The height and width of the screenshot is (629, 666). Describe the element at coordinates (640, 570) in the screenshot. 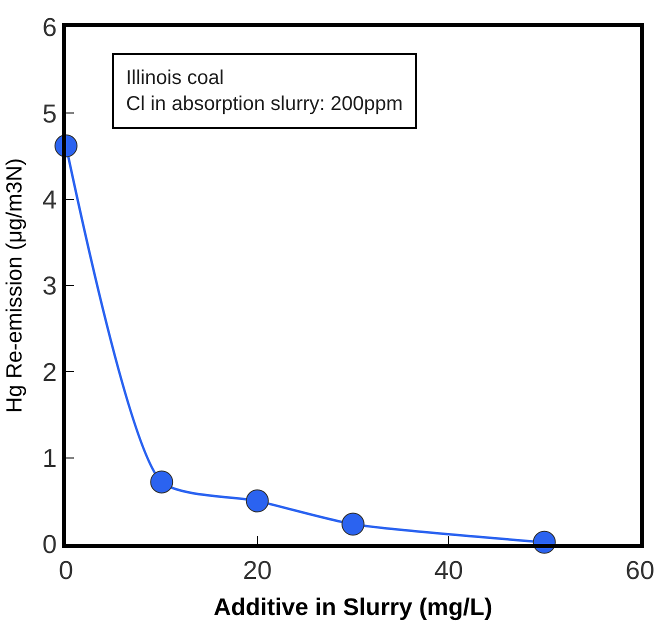

I see `x-tick-label: 60` at that location.